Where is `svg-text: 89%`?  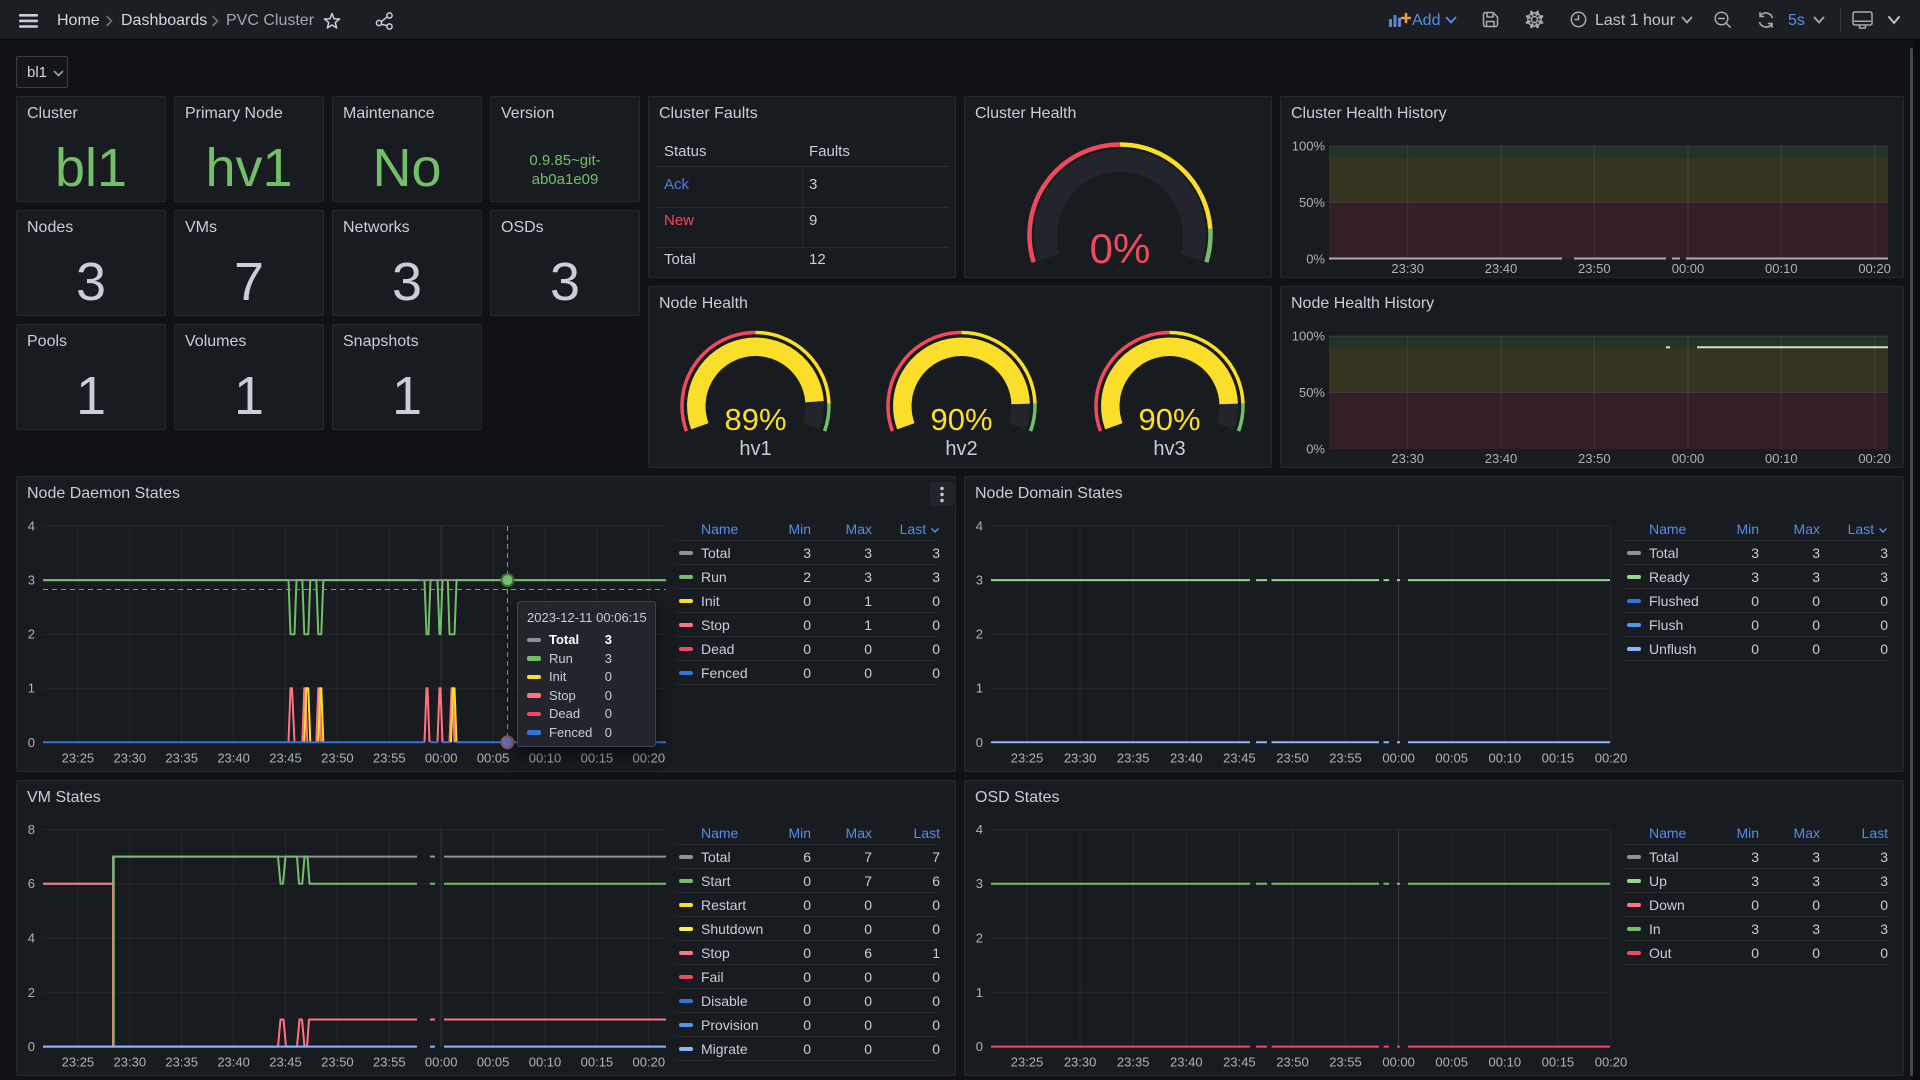 svg-text: 89% is located at coordinates (755, 419).